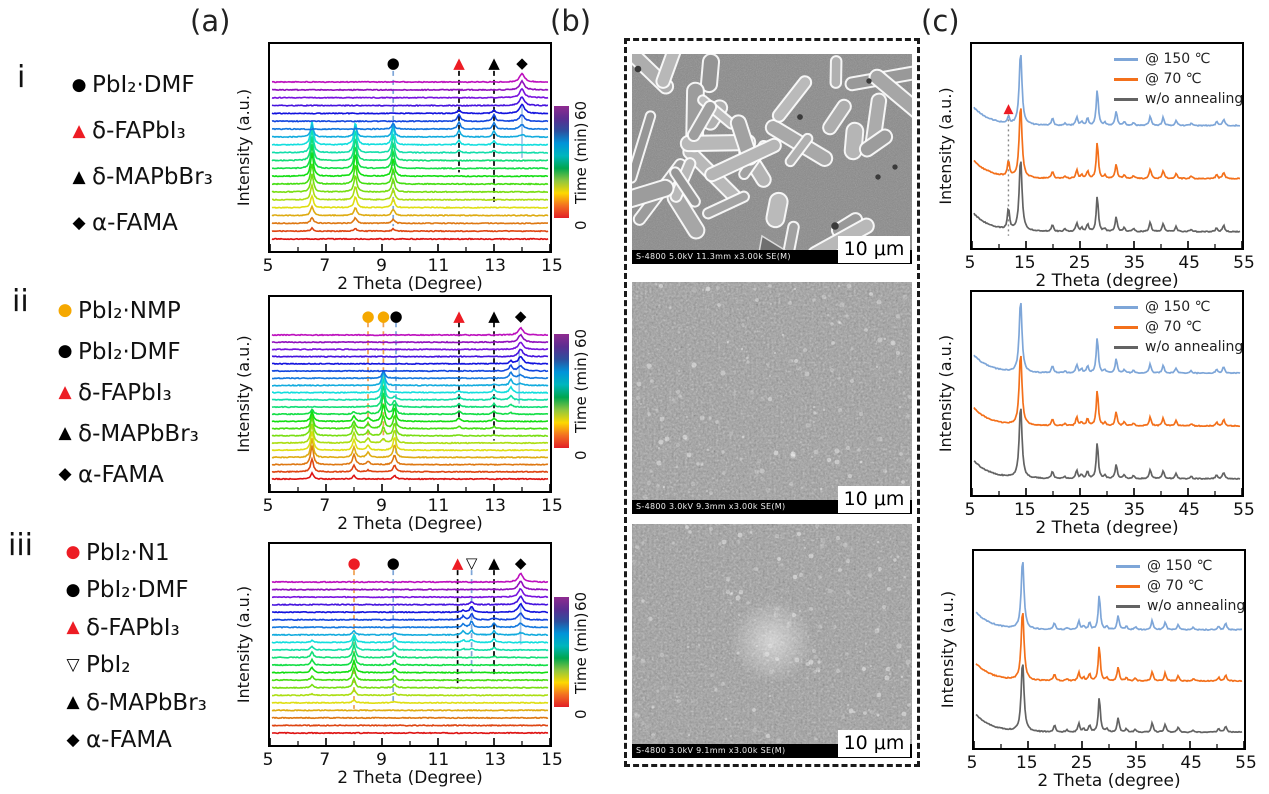  What do you see at coordinates (459, 316) in the screenshot?
I see `phase-marker-δ-FAPbI₃: ▲` at bounding box center [459, 316].